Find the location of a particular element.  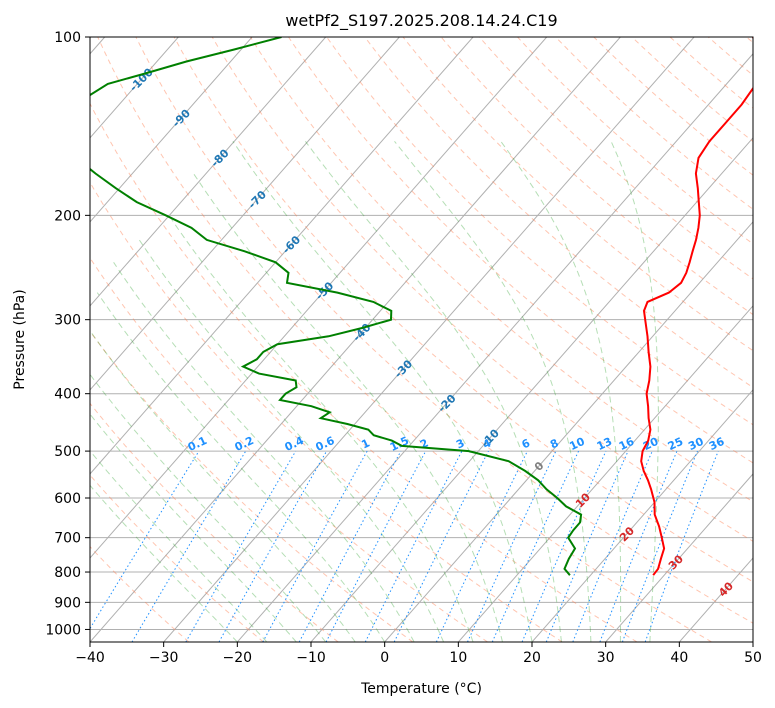

x-tick-label: −10 is located at coordinates (311, 658).